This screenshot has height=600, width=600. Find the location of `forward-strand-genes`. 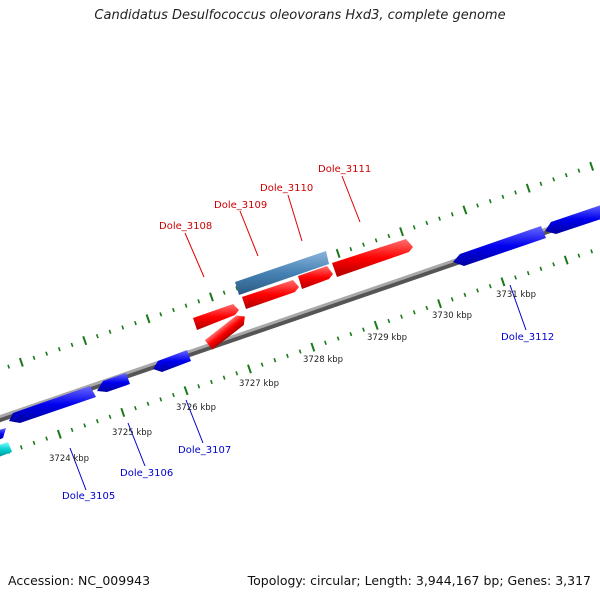

forward-strand-genes is located at coordinates (226, 331).